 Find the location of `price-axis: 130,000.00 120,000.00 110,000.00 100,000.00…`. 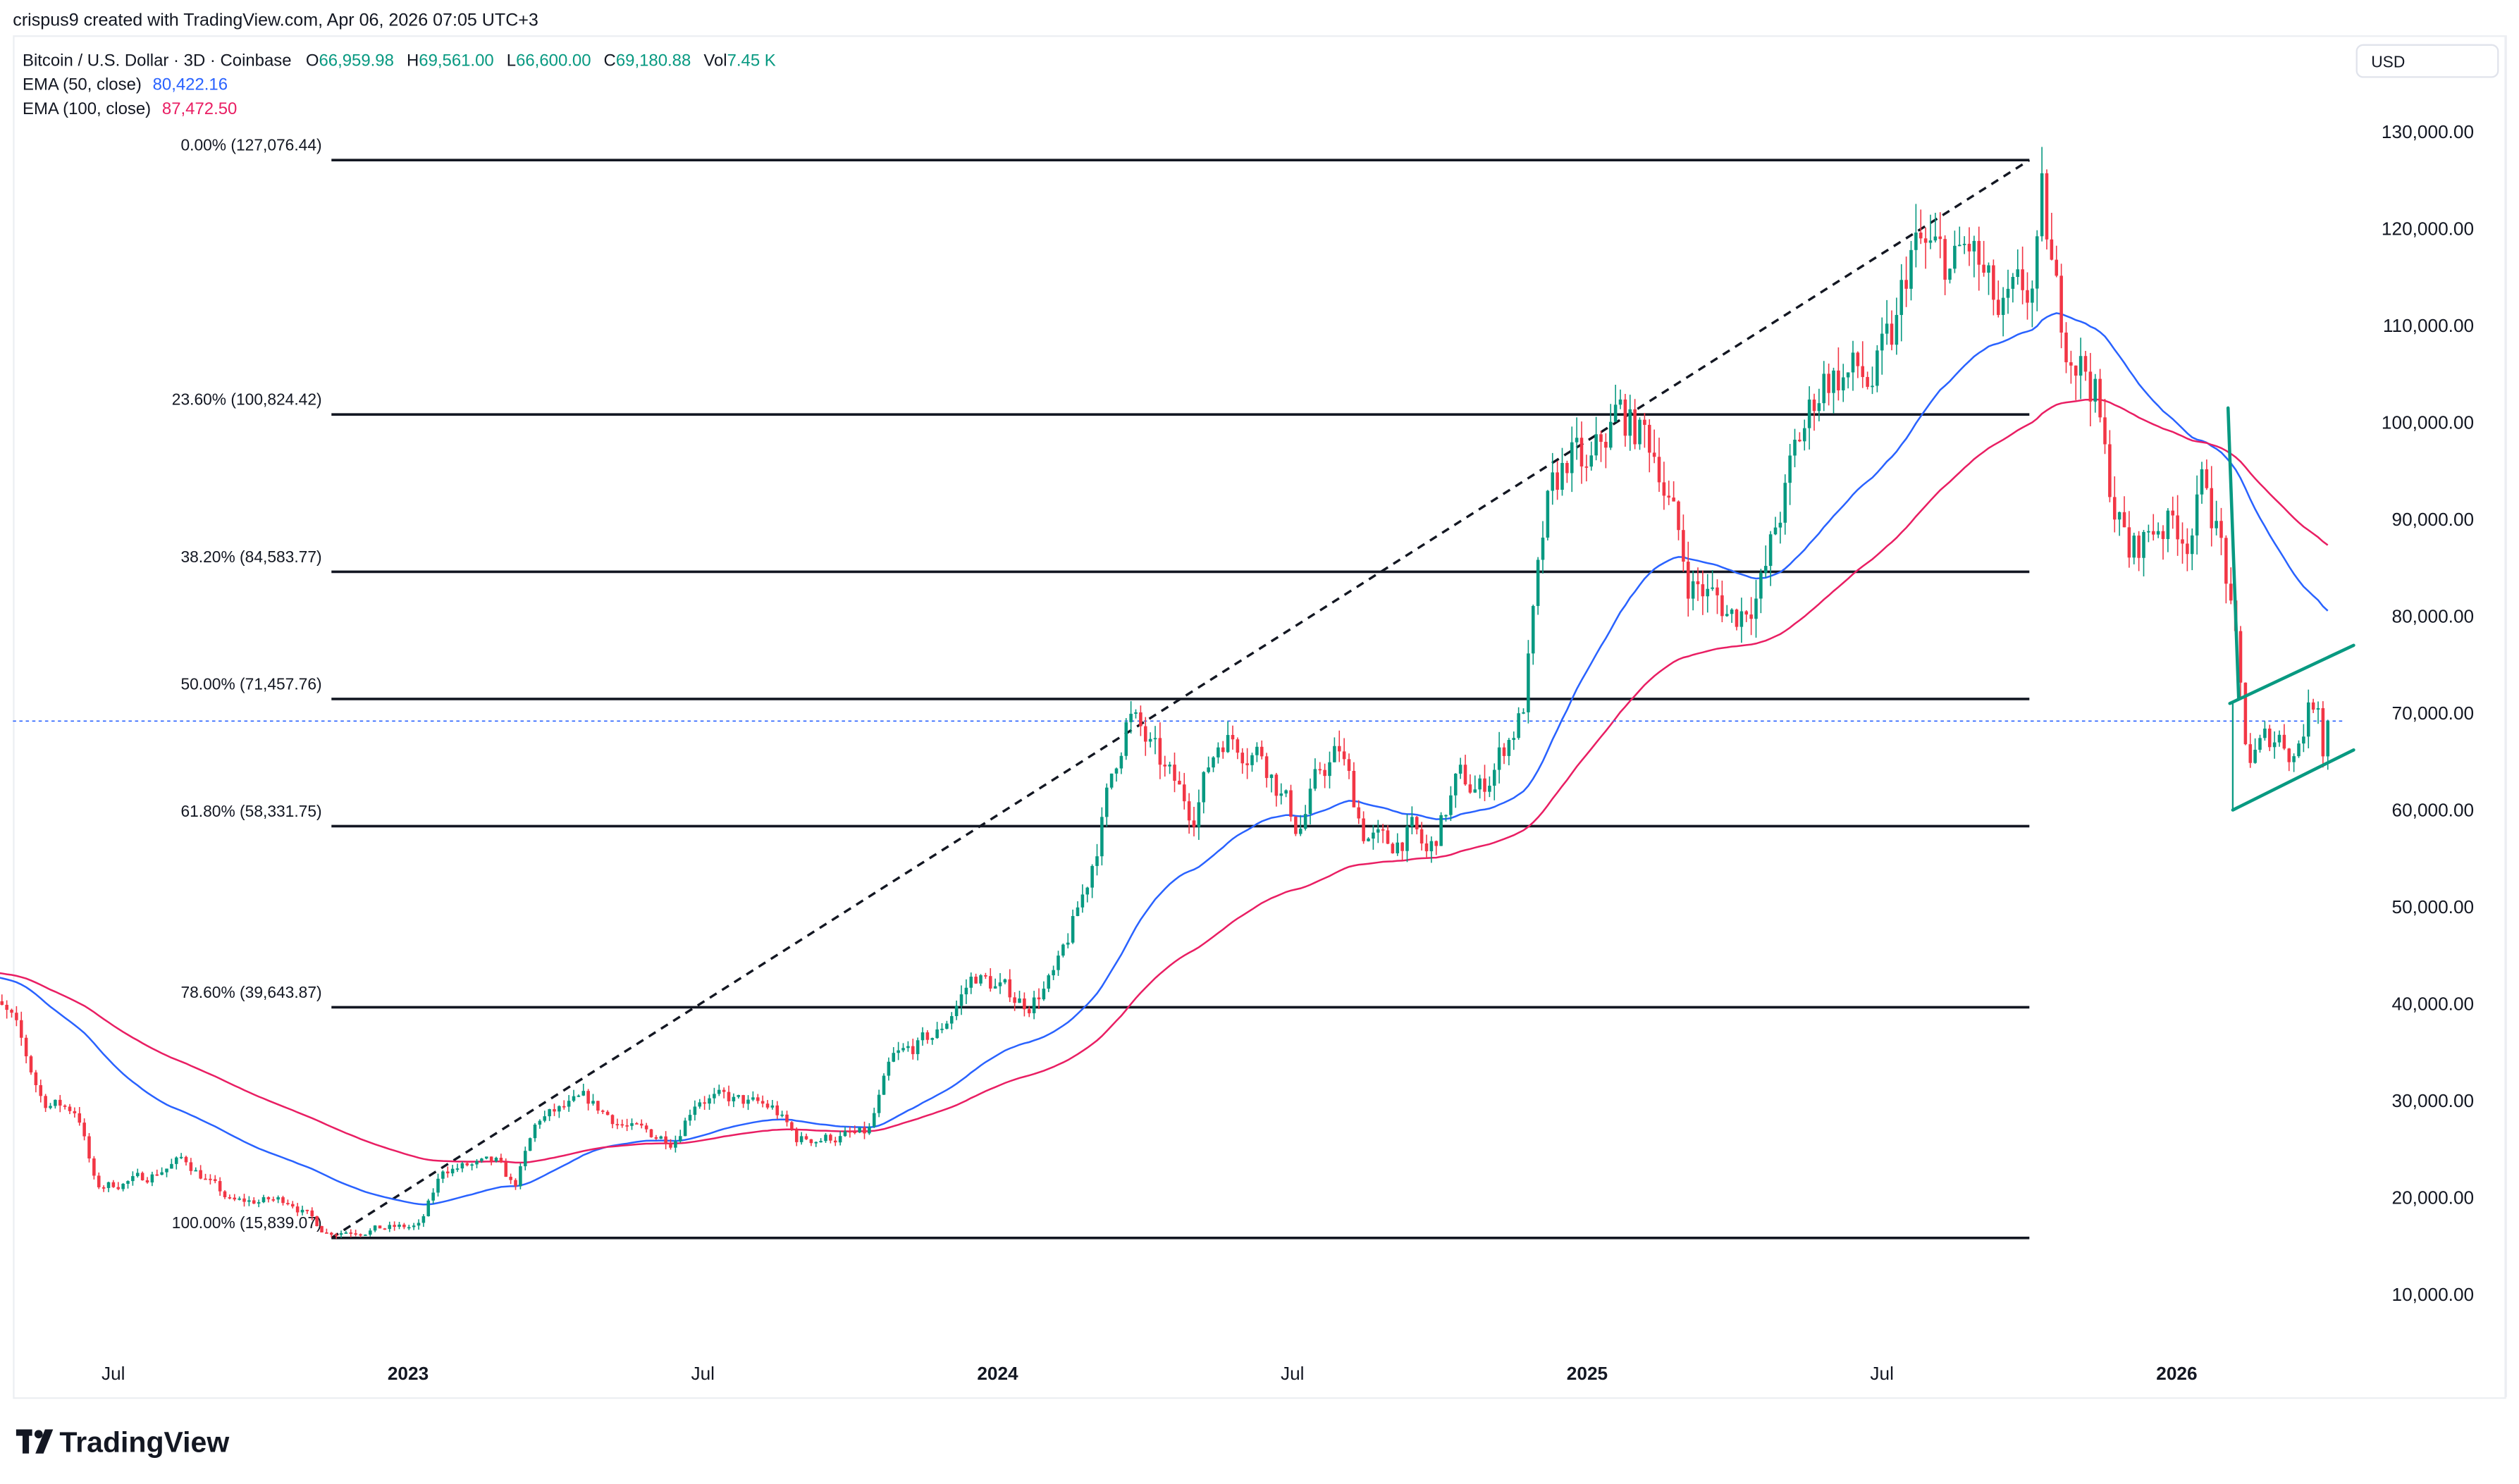

price-axis: 130,000.00 120,000.00 110,000.00 100,000.00… is located at coordinates (2428, 713).